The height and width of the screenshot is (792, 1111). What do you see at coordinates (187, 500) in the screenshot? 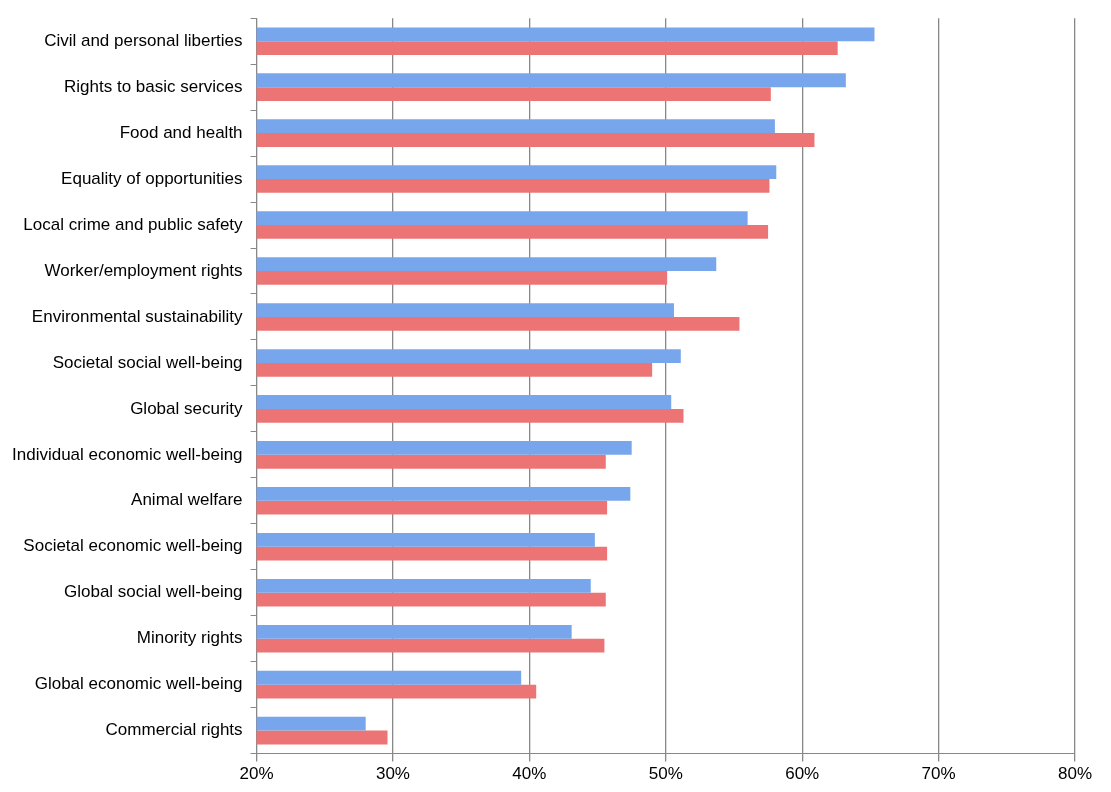
I see `y-tick-label: Animal welfare` at bounding box center [187, 500].